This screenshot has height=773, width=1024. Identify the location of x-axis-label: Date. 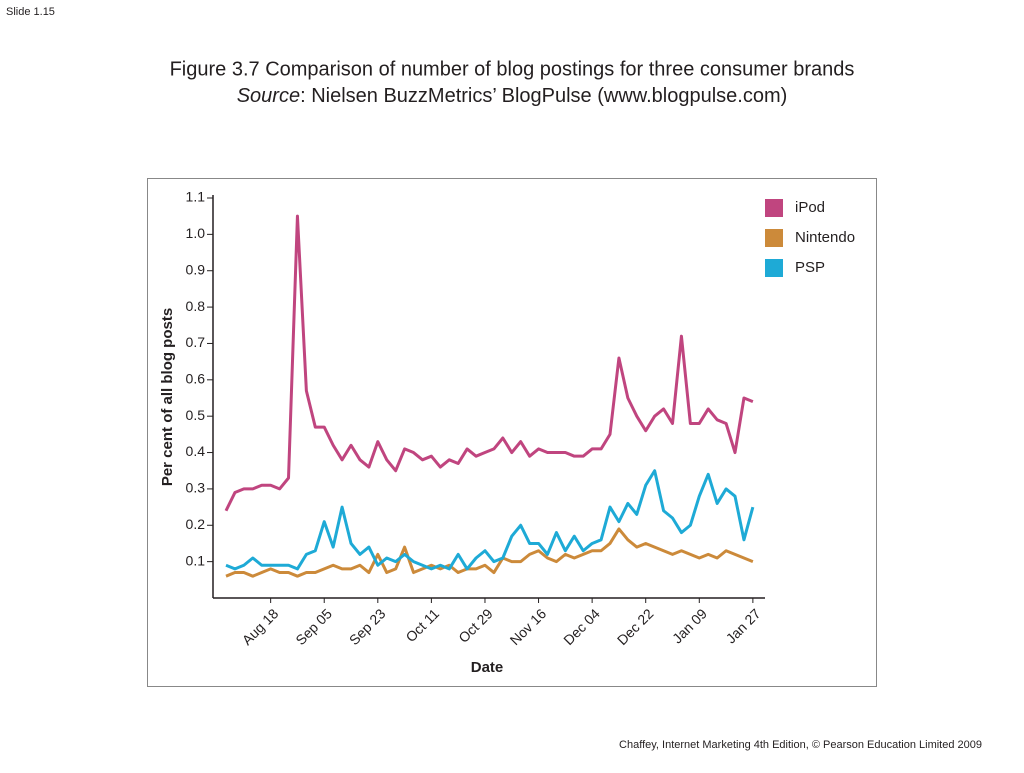
(487, 667).